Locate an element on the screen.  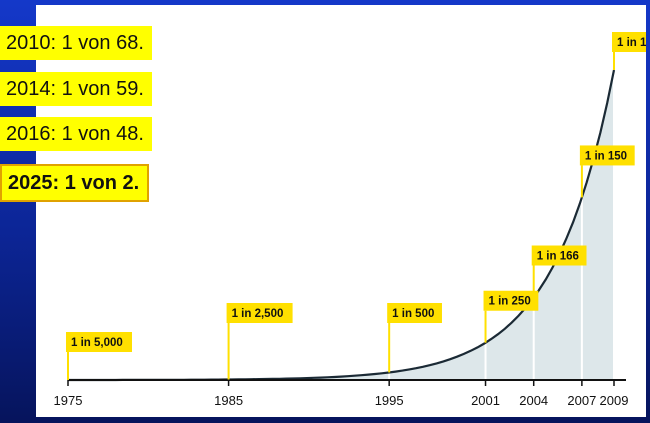
x-tick-label: 1975 is located at coordinates (68, 400).